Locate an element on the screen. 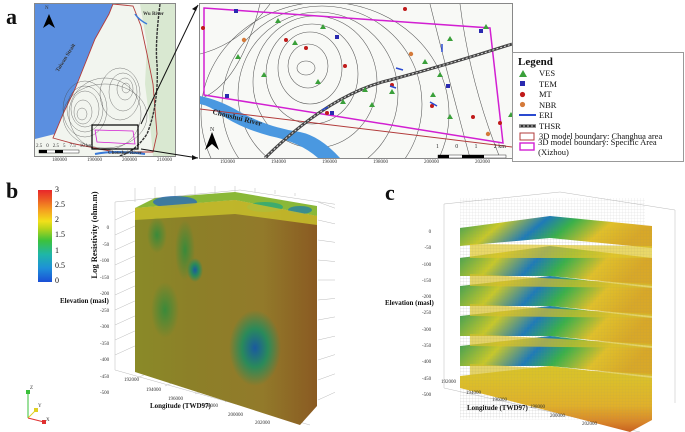  legend-title: Legend is located at coordinates (535, 62).